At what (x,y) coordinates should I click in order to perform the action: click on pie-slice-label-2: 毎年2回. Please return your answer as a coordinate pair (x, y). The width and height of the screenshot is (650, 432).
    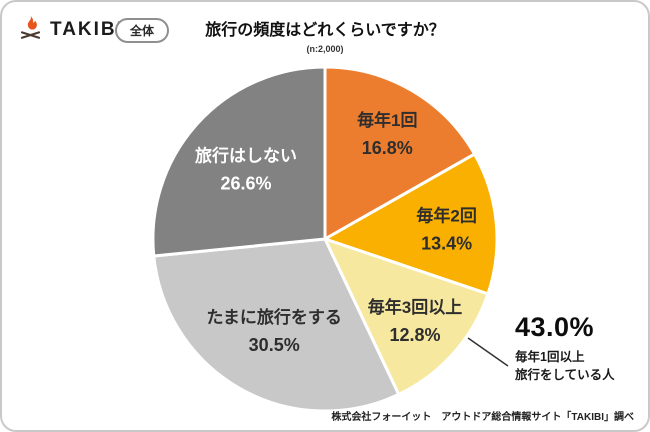
    Looking at the image, I should click on (446, 215).